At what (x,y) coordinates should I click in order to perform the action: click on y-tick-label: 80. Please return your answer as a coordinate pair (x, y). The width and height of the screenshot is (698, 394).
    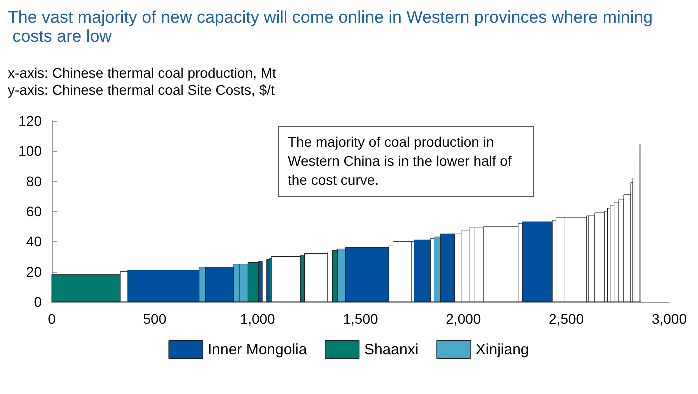
    Looking at the image, I should click on (34, 181).